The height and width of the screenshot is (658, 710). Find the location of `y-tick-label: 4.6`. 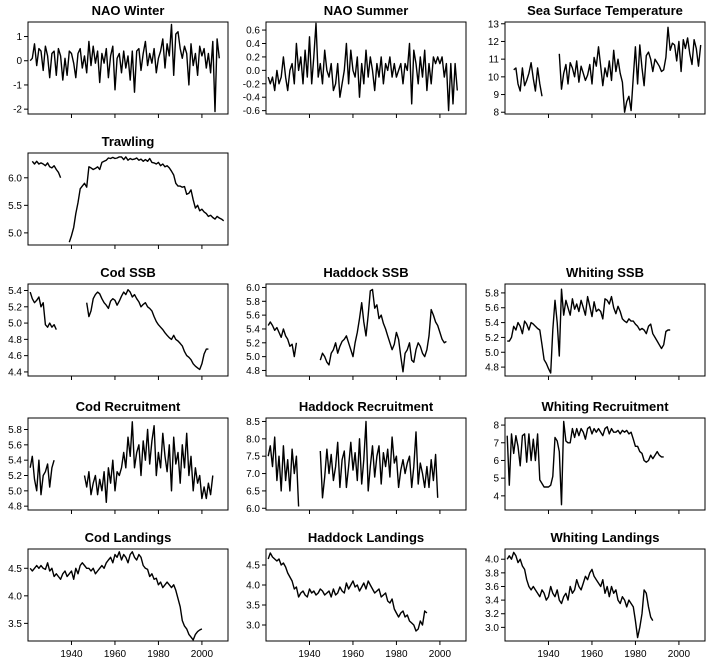

y-tick-label: 4.6 is located at coordinates (15, 356).